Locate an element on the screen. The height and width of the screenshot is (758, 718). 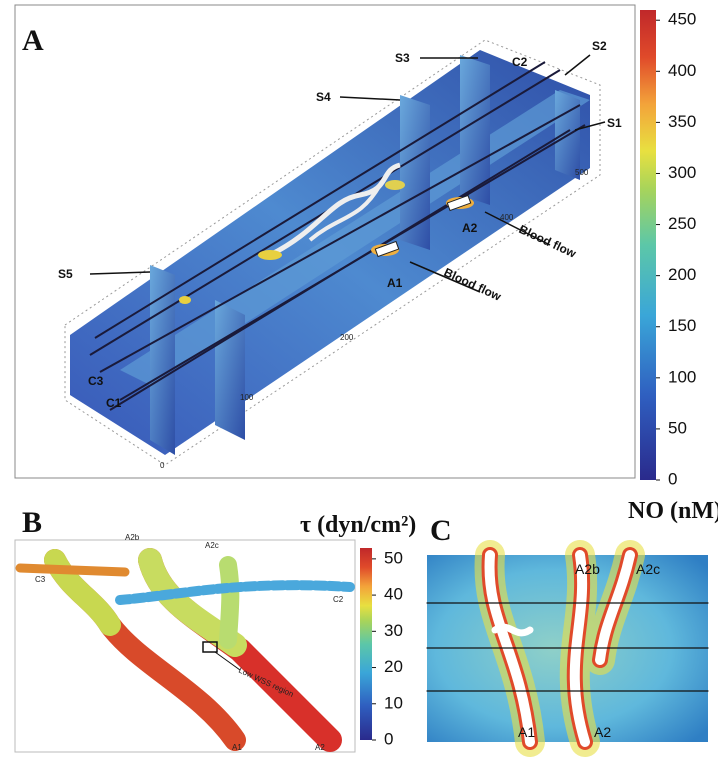
svg-text: 0 is located at coordinates (162, 465).